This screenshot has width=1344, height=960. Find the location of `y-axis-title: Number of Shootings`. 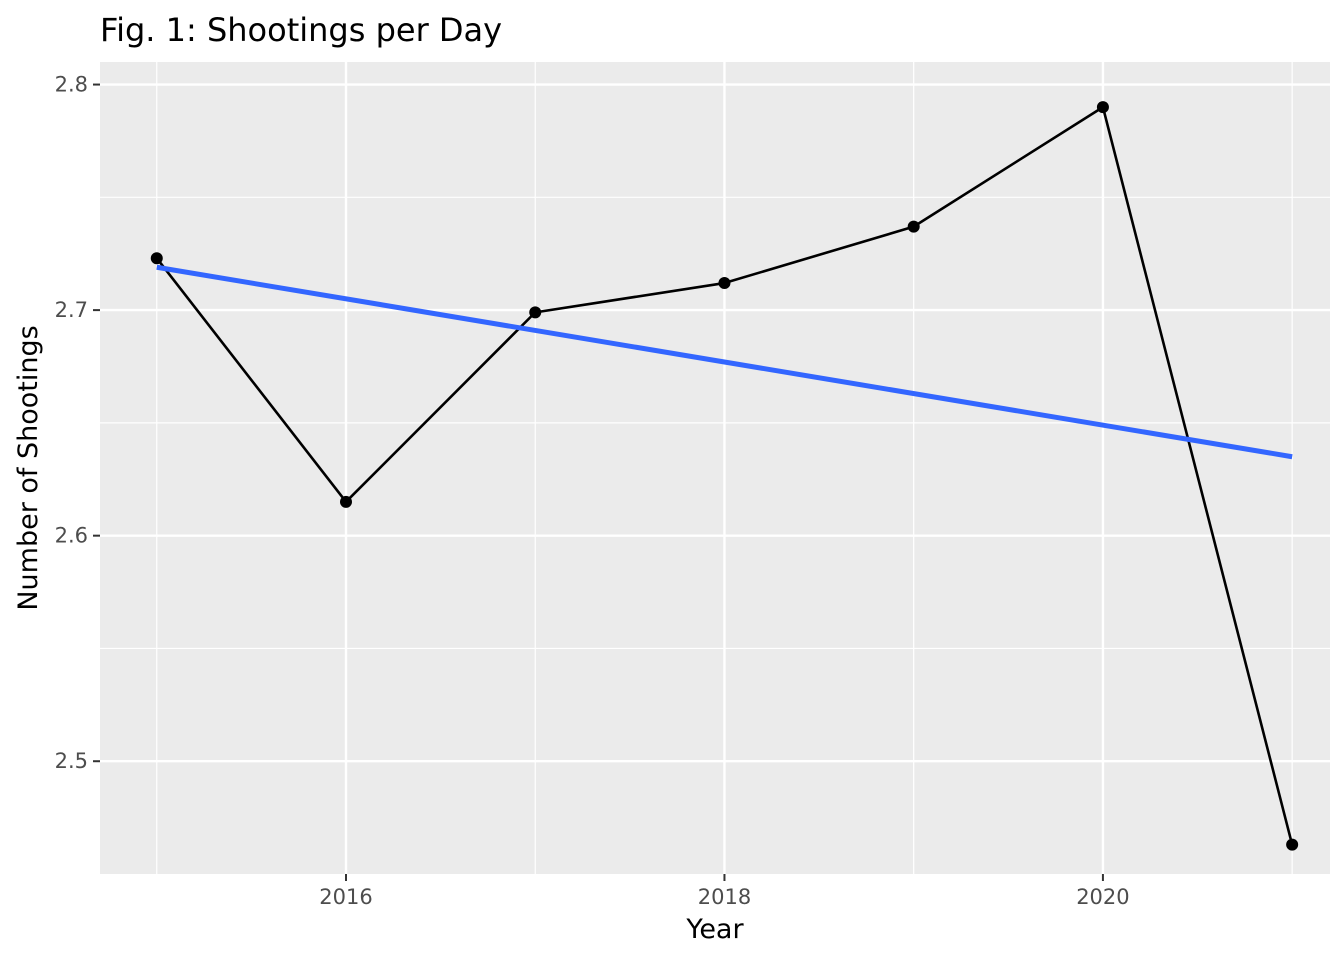

y-axis-title: Number of Shootings is located at coordinates (28, 467).